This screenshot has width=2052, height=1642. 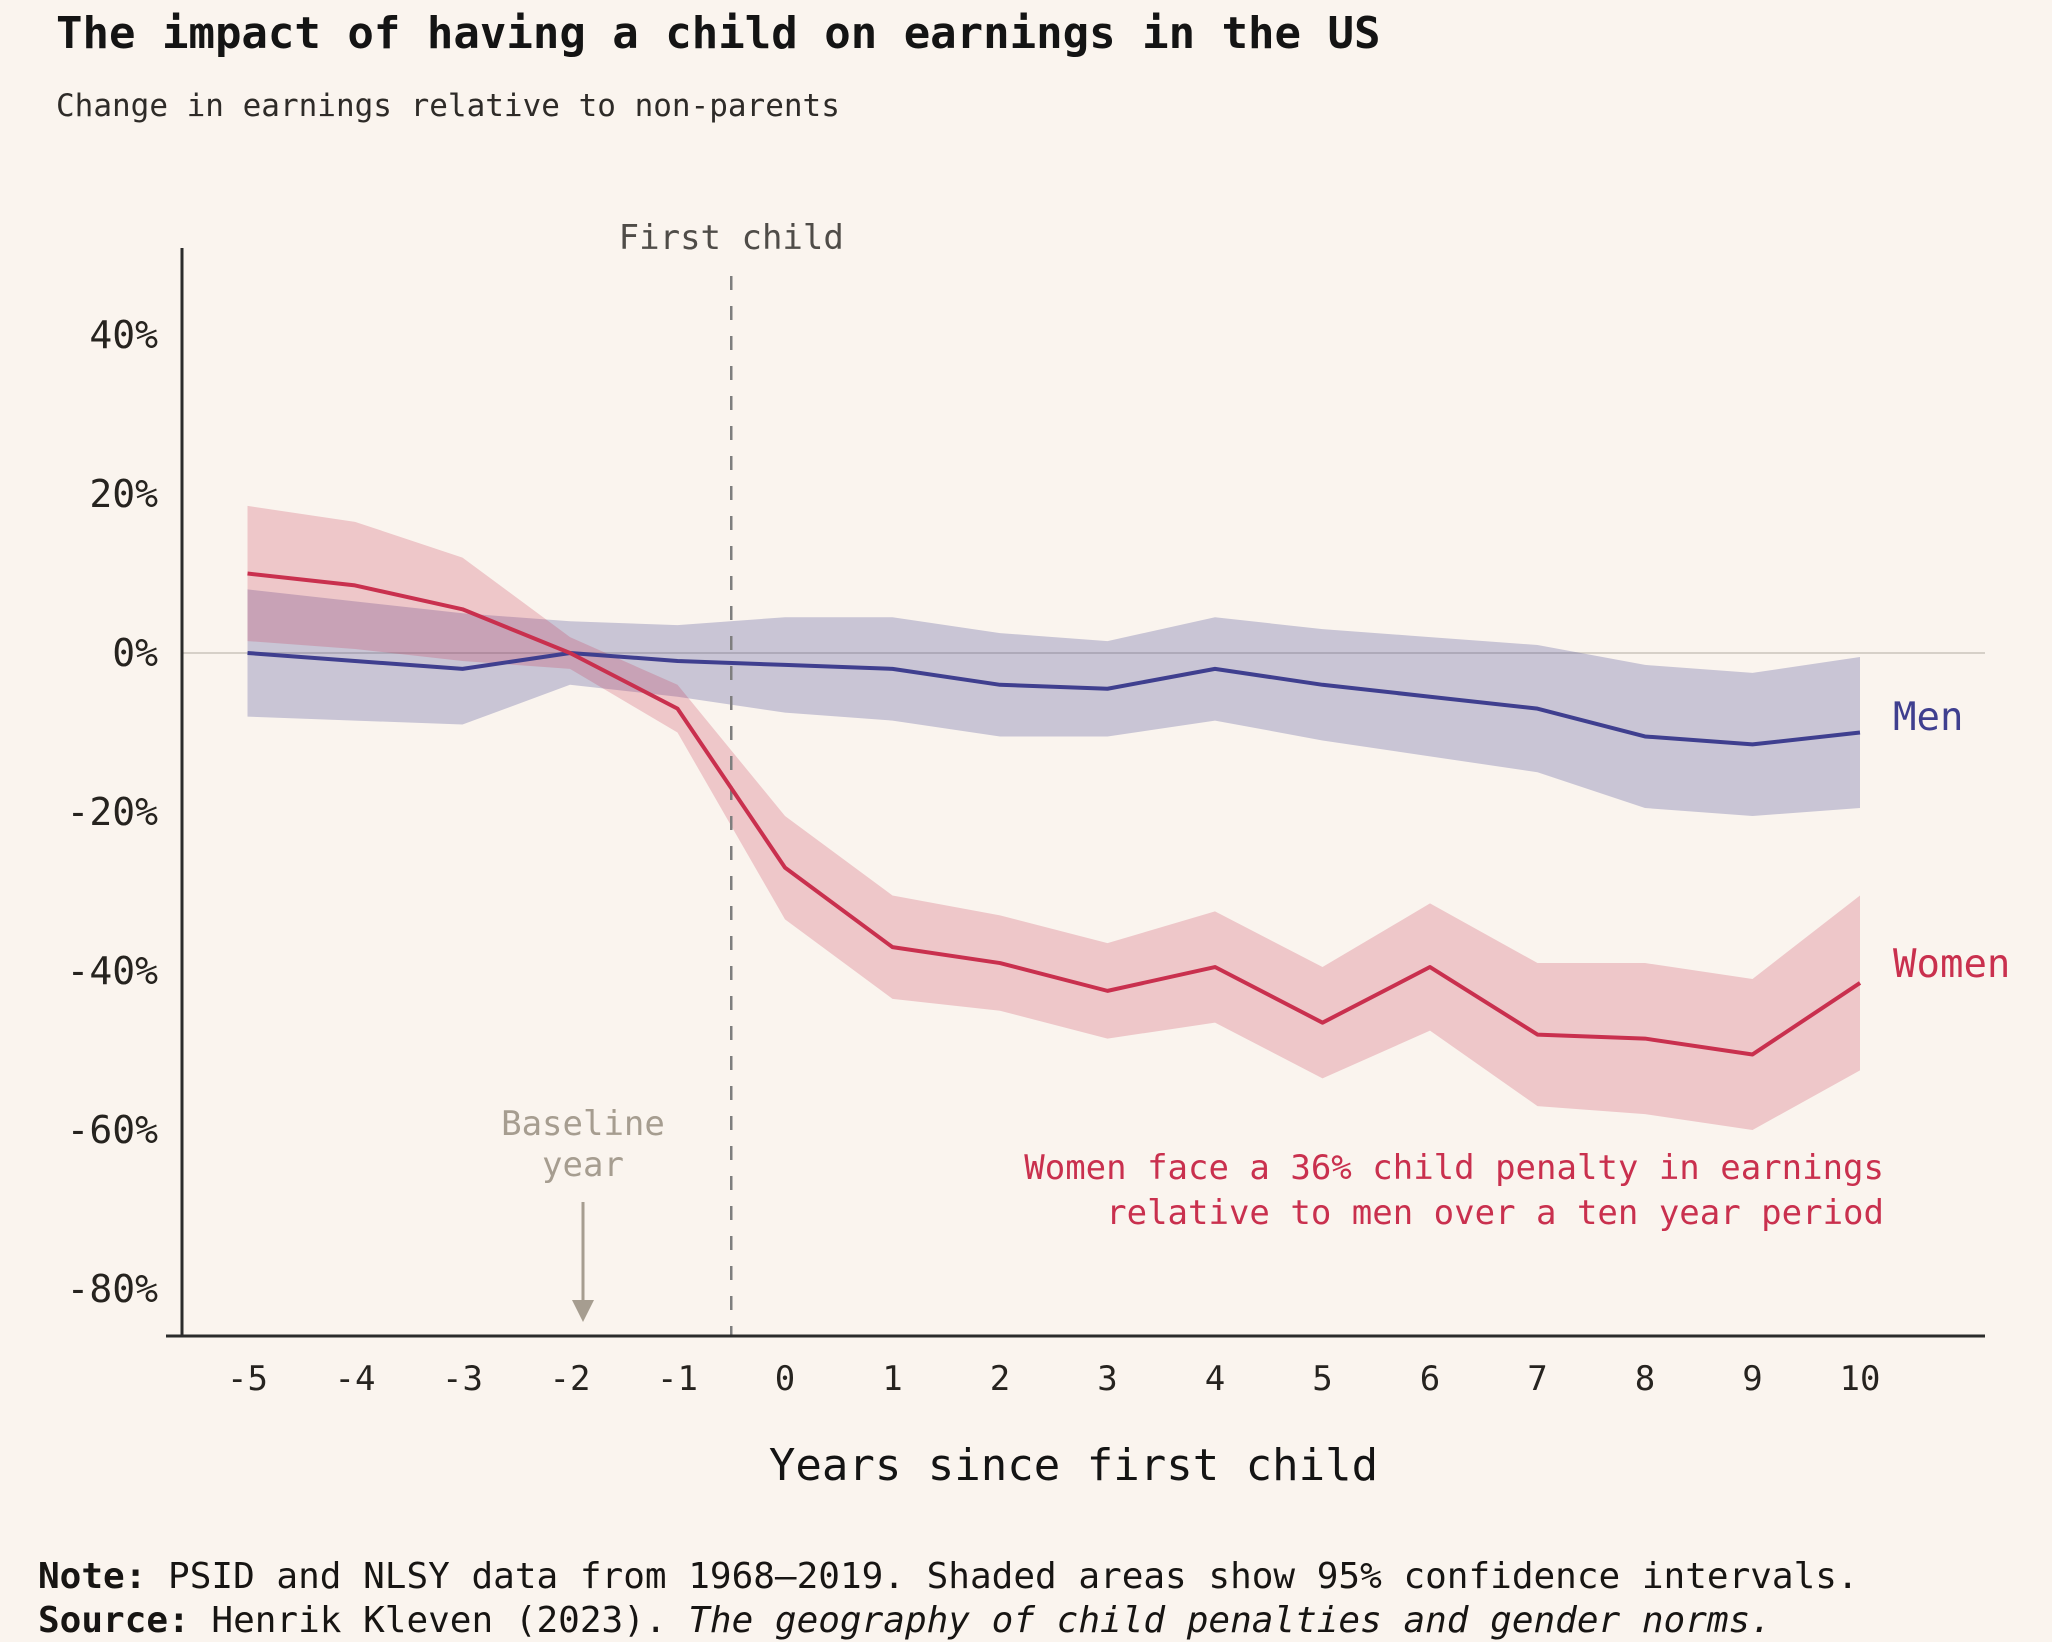 I want to click on x-tick-label: 9, so click(x=1752, y=1379).